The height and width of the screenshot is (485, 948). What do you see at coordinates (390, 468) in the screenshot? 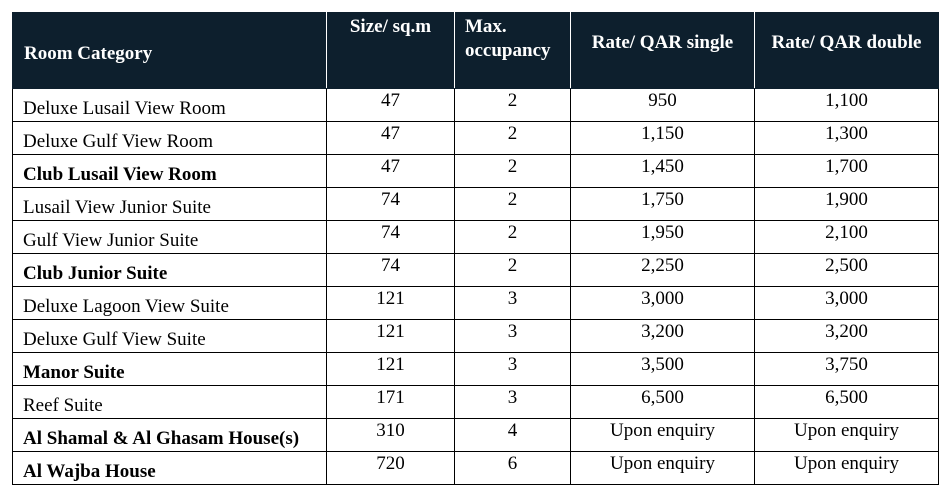
I see `size-cell: 720` at bounding box center [390, 468].